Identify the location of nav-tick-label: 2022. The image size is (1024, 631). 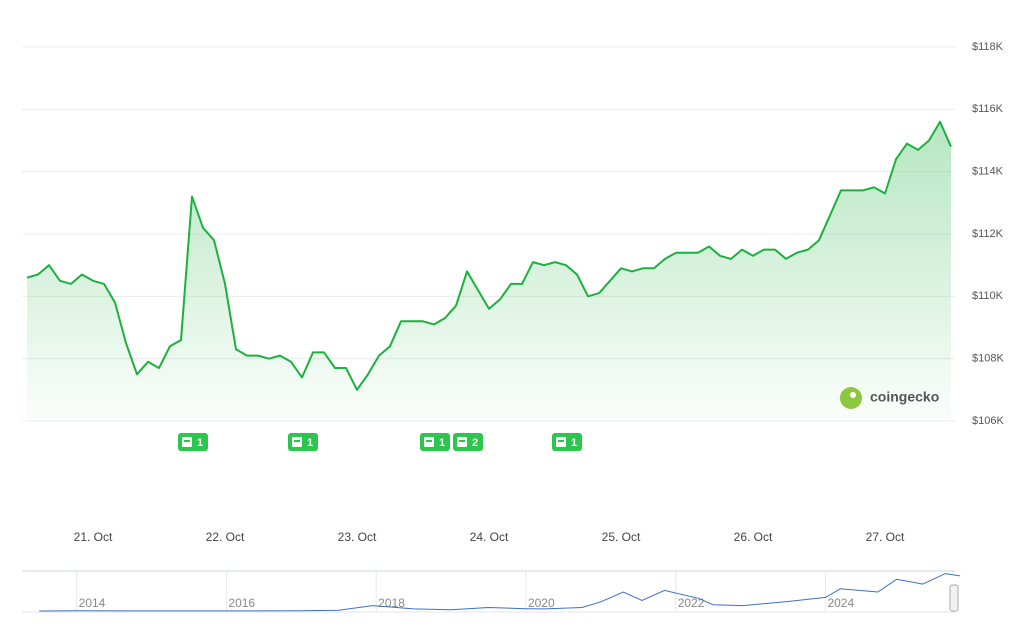
(691, 603).